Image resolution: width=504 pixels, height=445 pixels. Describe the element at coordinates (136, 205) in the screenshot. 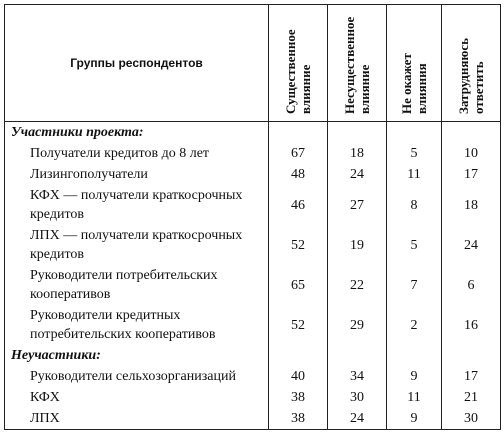

I see `row-label: КФХ — получатели краткосрочных кредитов` at that location.